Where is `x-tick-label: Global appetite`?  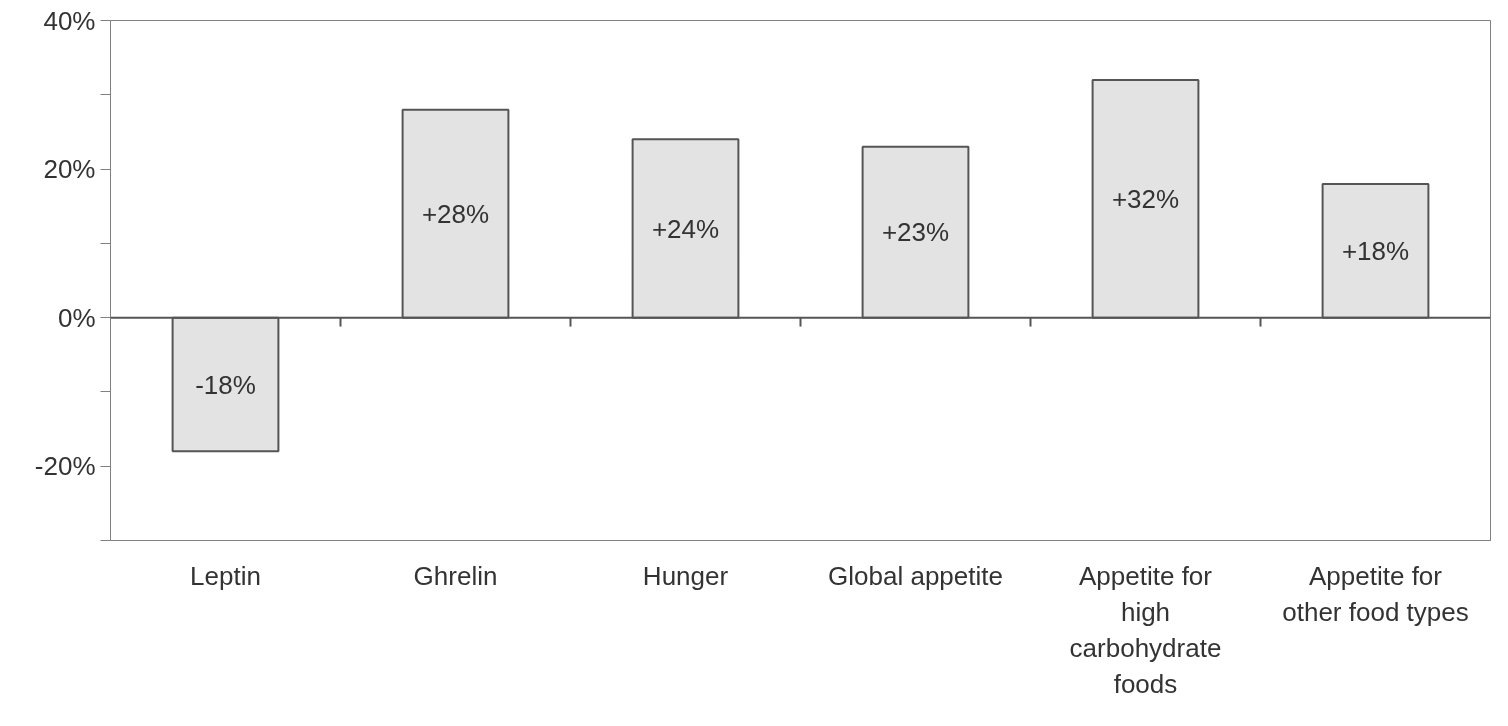
x-tick-label: Global appetite is located at coordinates (915, 575).